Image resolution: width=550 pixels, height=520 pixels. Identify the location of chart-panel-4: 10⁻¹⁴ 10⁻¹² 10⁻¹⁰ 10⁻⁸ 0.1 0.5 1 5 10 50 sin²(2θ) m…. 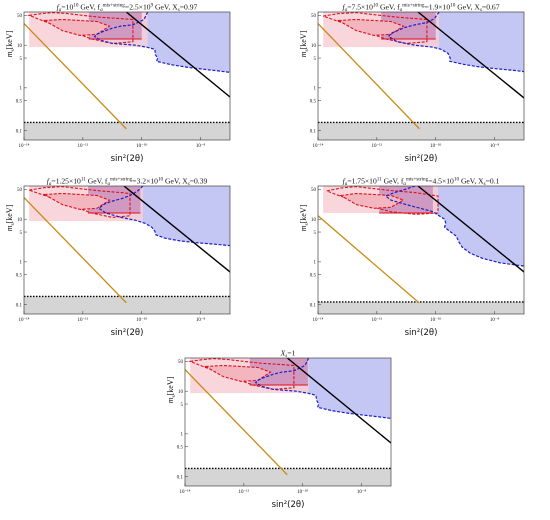
(412, 257).